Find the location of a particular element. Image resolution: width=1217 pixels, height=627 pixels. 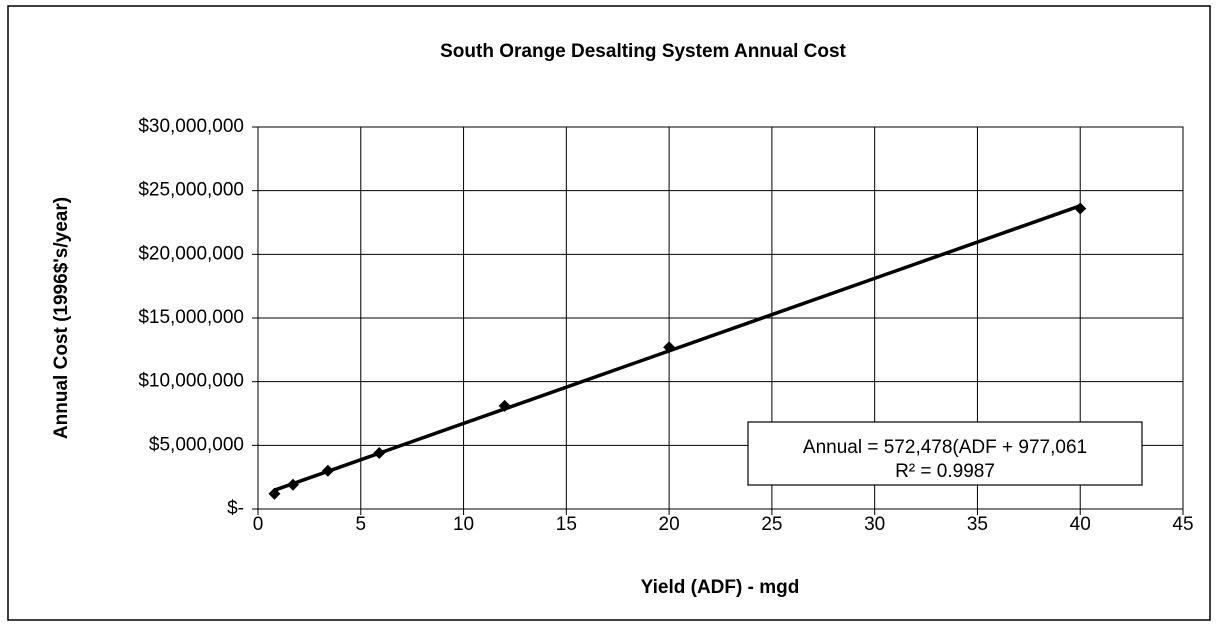

x-tick-label: 45 is located at coordinates (1182, 524).